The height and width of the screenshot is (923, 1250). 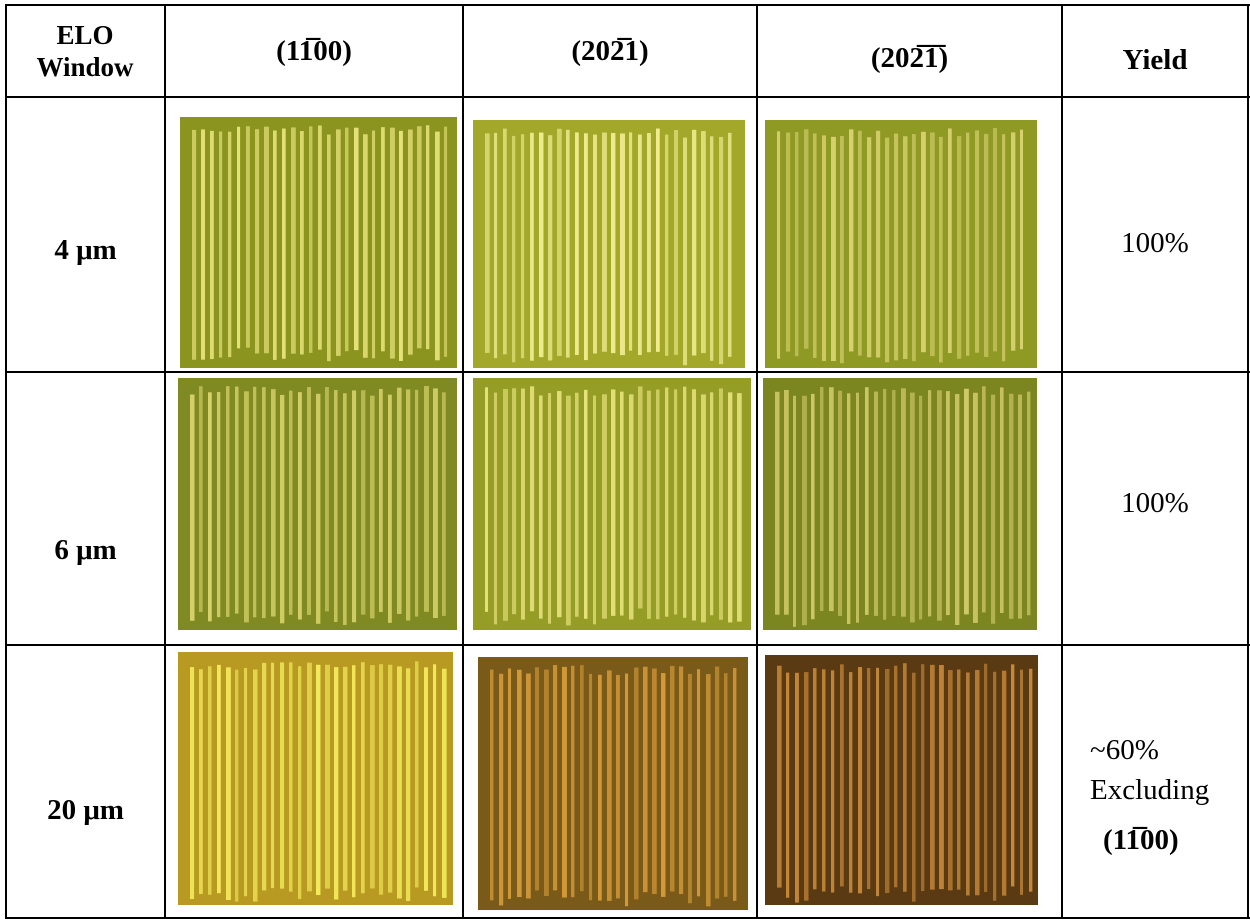 What do you see at coordinates (613, 783) in the screenshot?
I see `micrograph-bg` at bounding box center [613, 783].